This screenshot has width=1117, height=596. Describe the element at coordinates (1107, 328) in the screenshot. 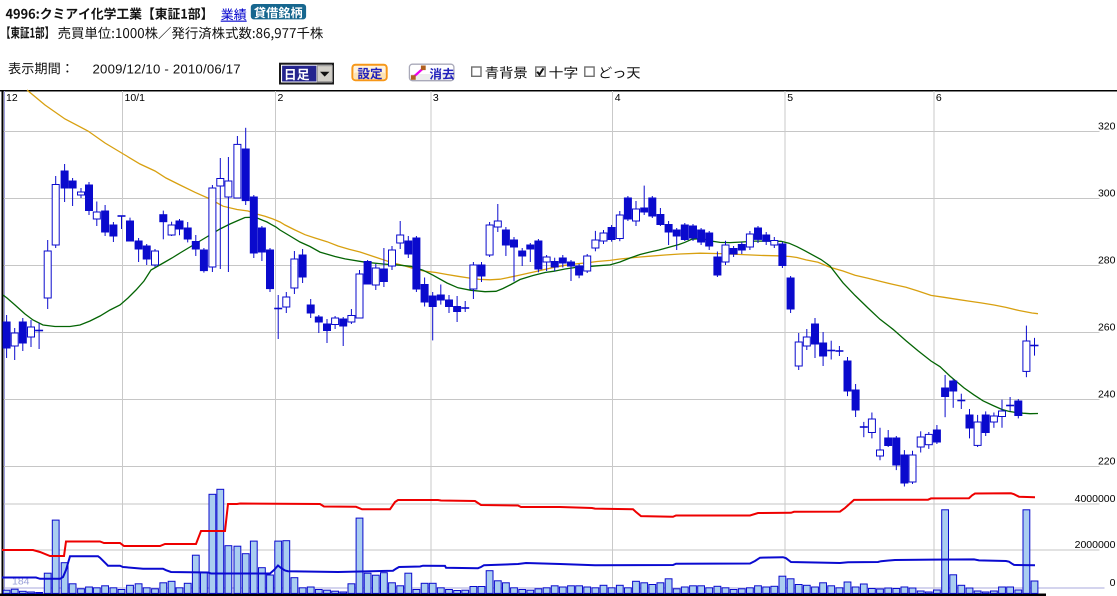

I see `svg-text: 260` at that location.